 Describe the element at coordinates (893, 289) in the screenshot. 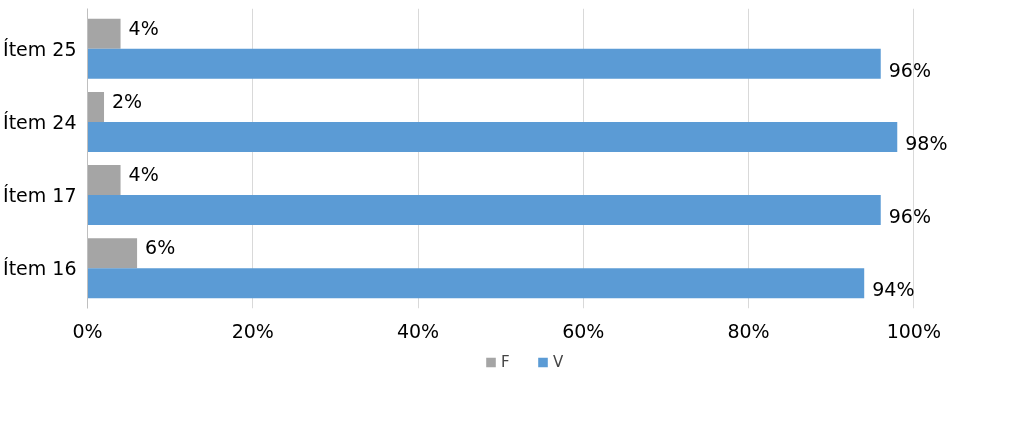

I see `data-label: 94%` at that location.